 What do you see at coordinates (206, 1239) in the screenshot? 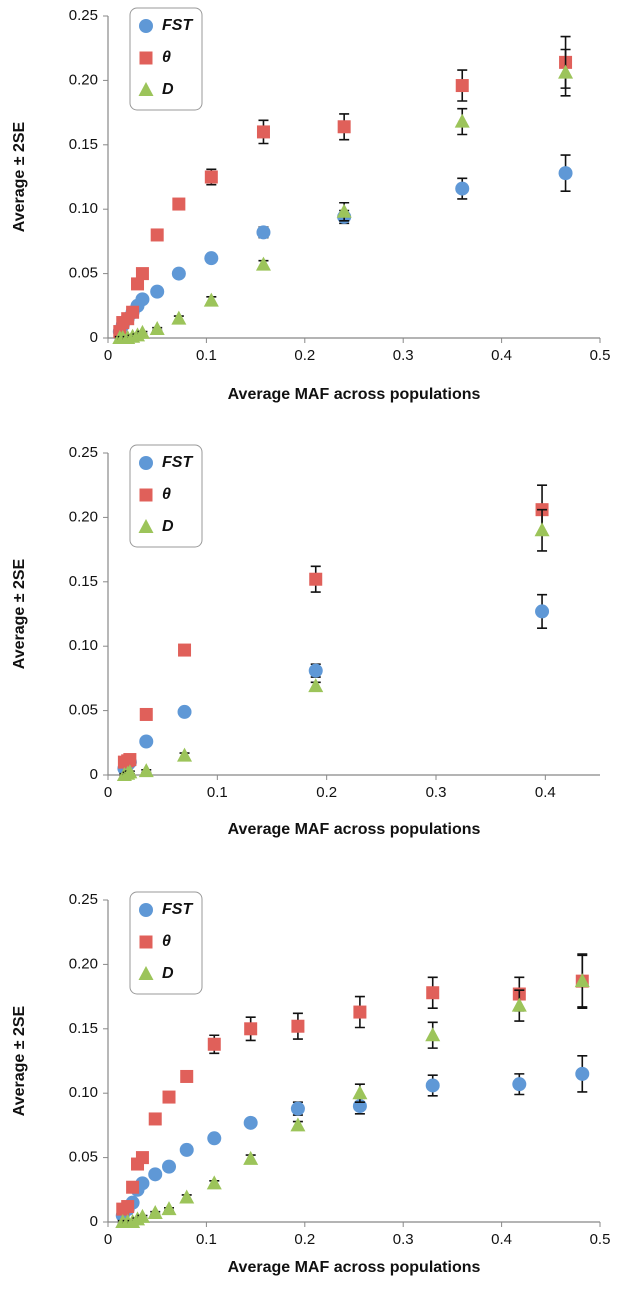
I see `x-tick-label: 0.1` at bounding box center [206, 1239].